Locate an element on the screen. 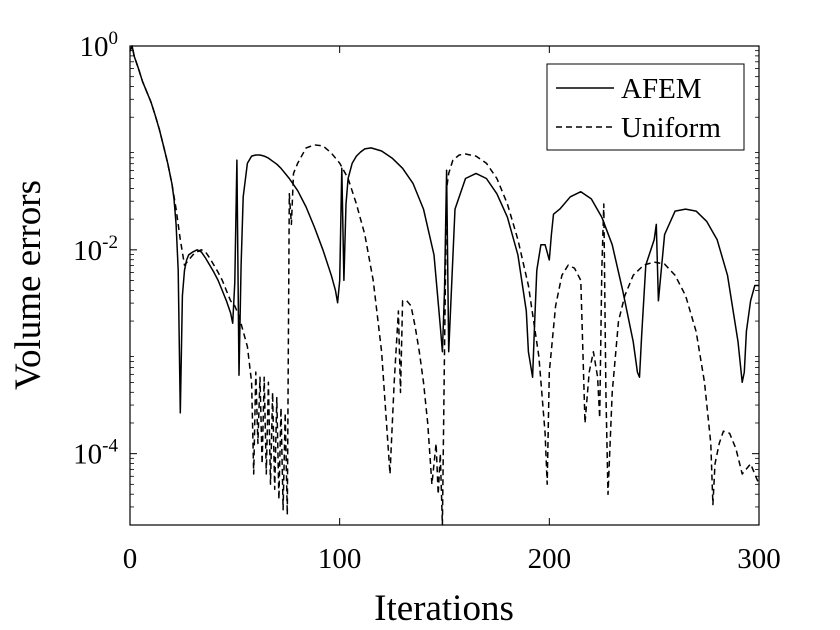  x-tick-label: 300 is located at coordinates (759, 559).